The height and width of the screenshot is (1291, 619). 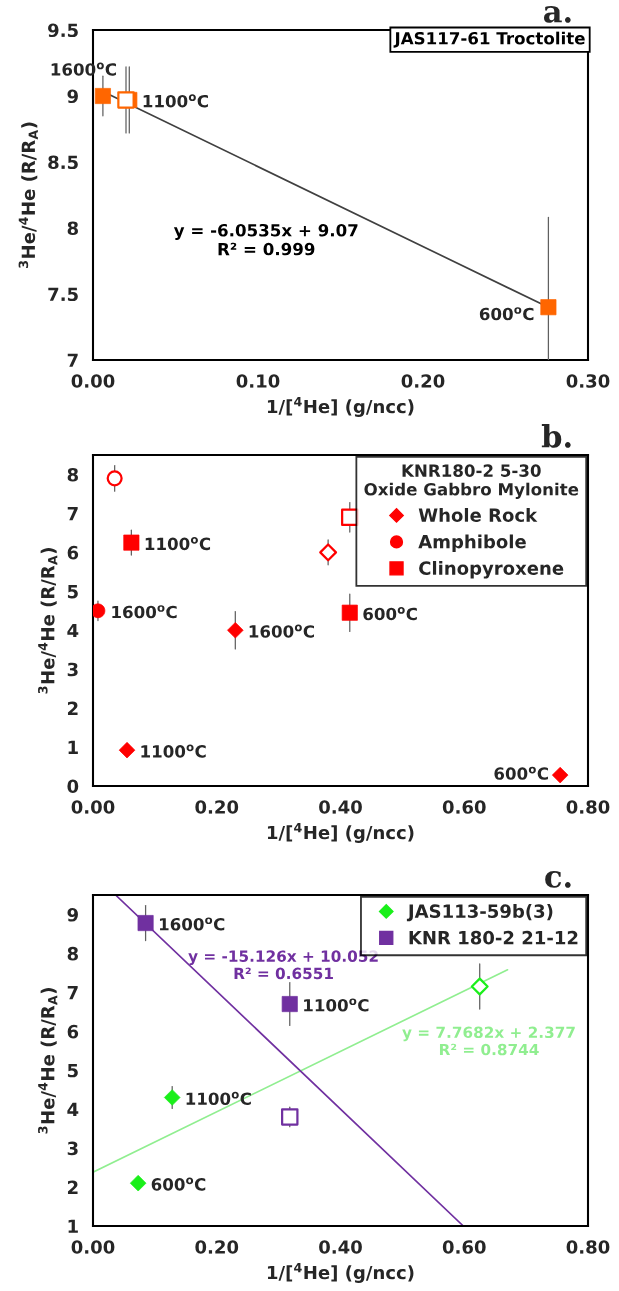 What do you see at coordinates (479, 913) in the screenshot?
I see `legend-label: JAS113-59b(3)` at bounding box center [479, 913].